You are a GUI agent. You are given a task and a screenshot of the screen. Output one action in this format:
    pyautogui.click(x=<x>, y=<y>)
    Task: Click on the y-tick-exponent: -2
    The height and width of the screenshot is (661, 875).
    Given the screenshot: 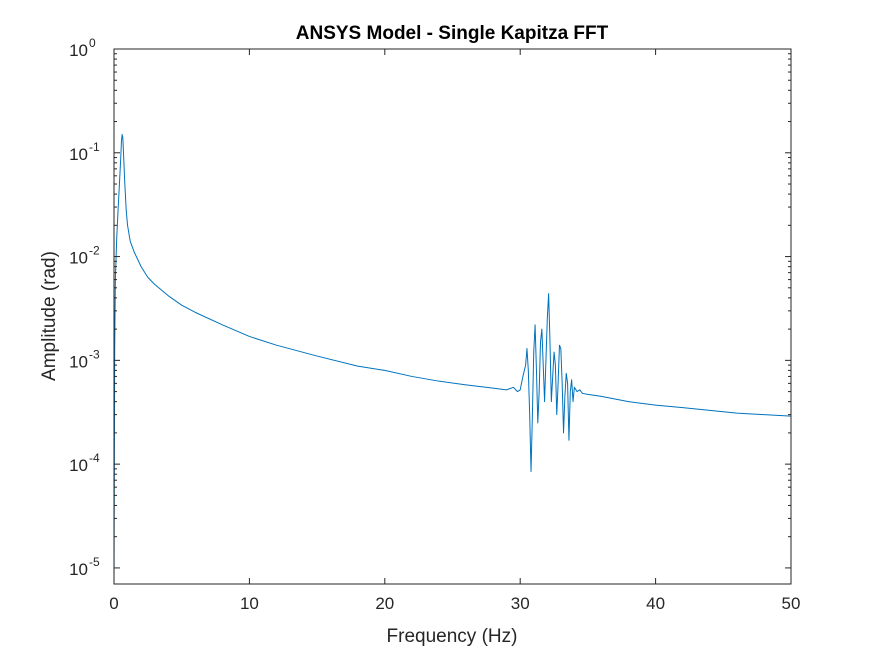 What is the action you would take?
    pyautogui.click(x=94, y=251)
    